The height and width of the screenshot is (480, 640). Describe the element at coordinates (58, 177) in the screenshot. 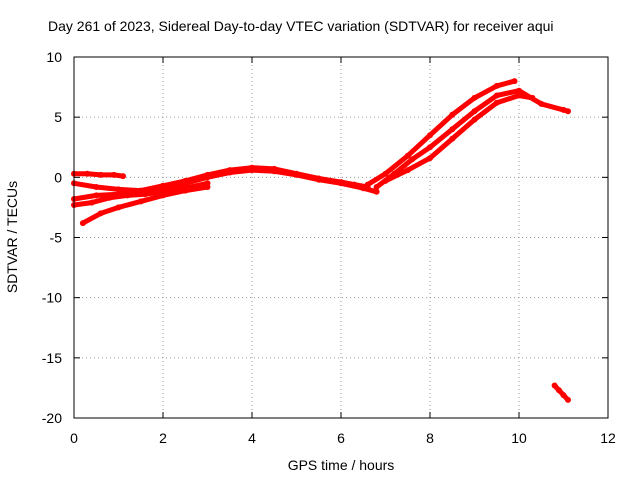

I see `y-tick-label: 0` at that location.